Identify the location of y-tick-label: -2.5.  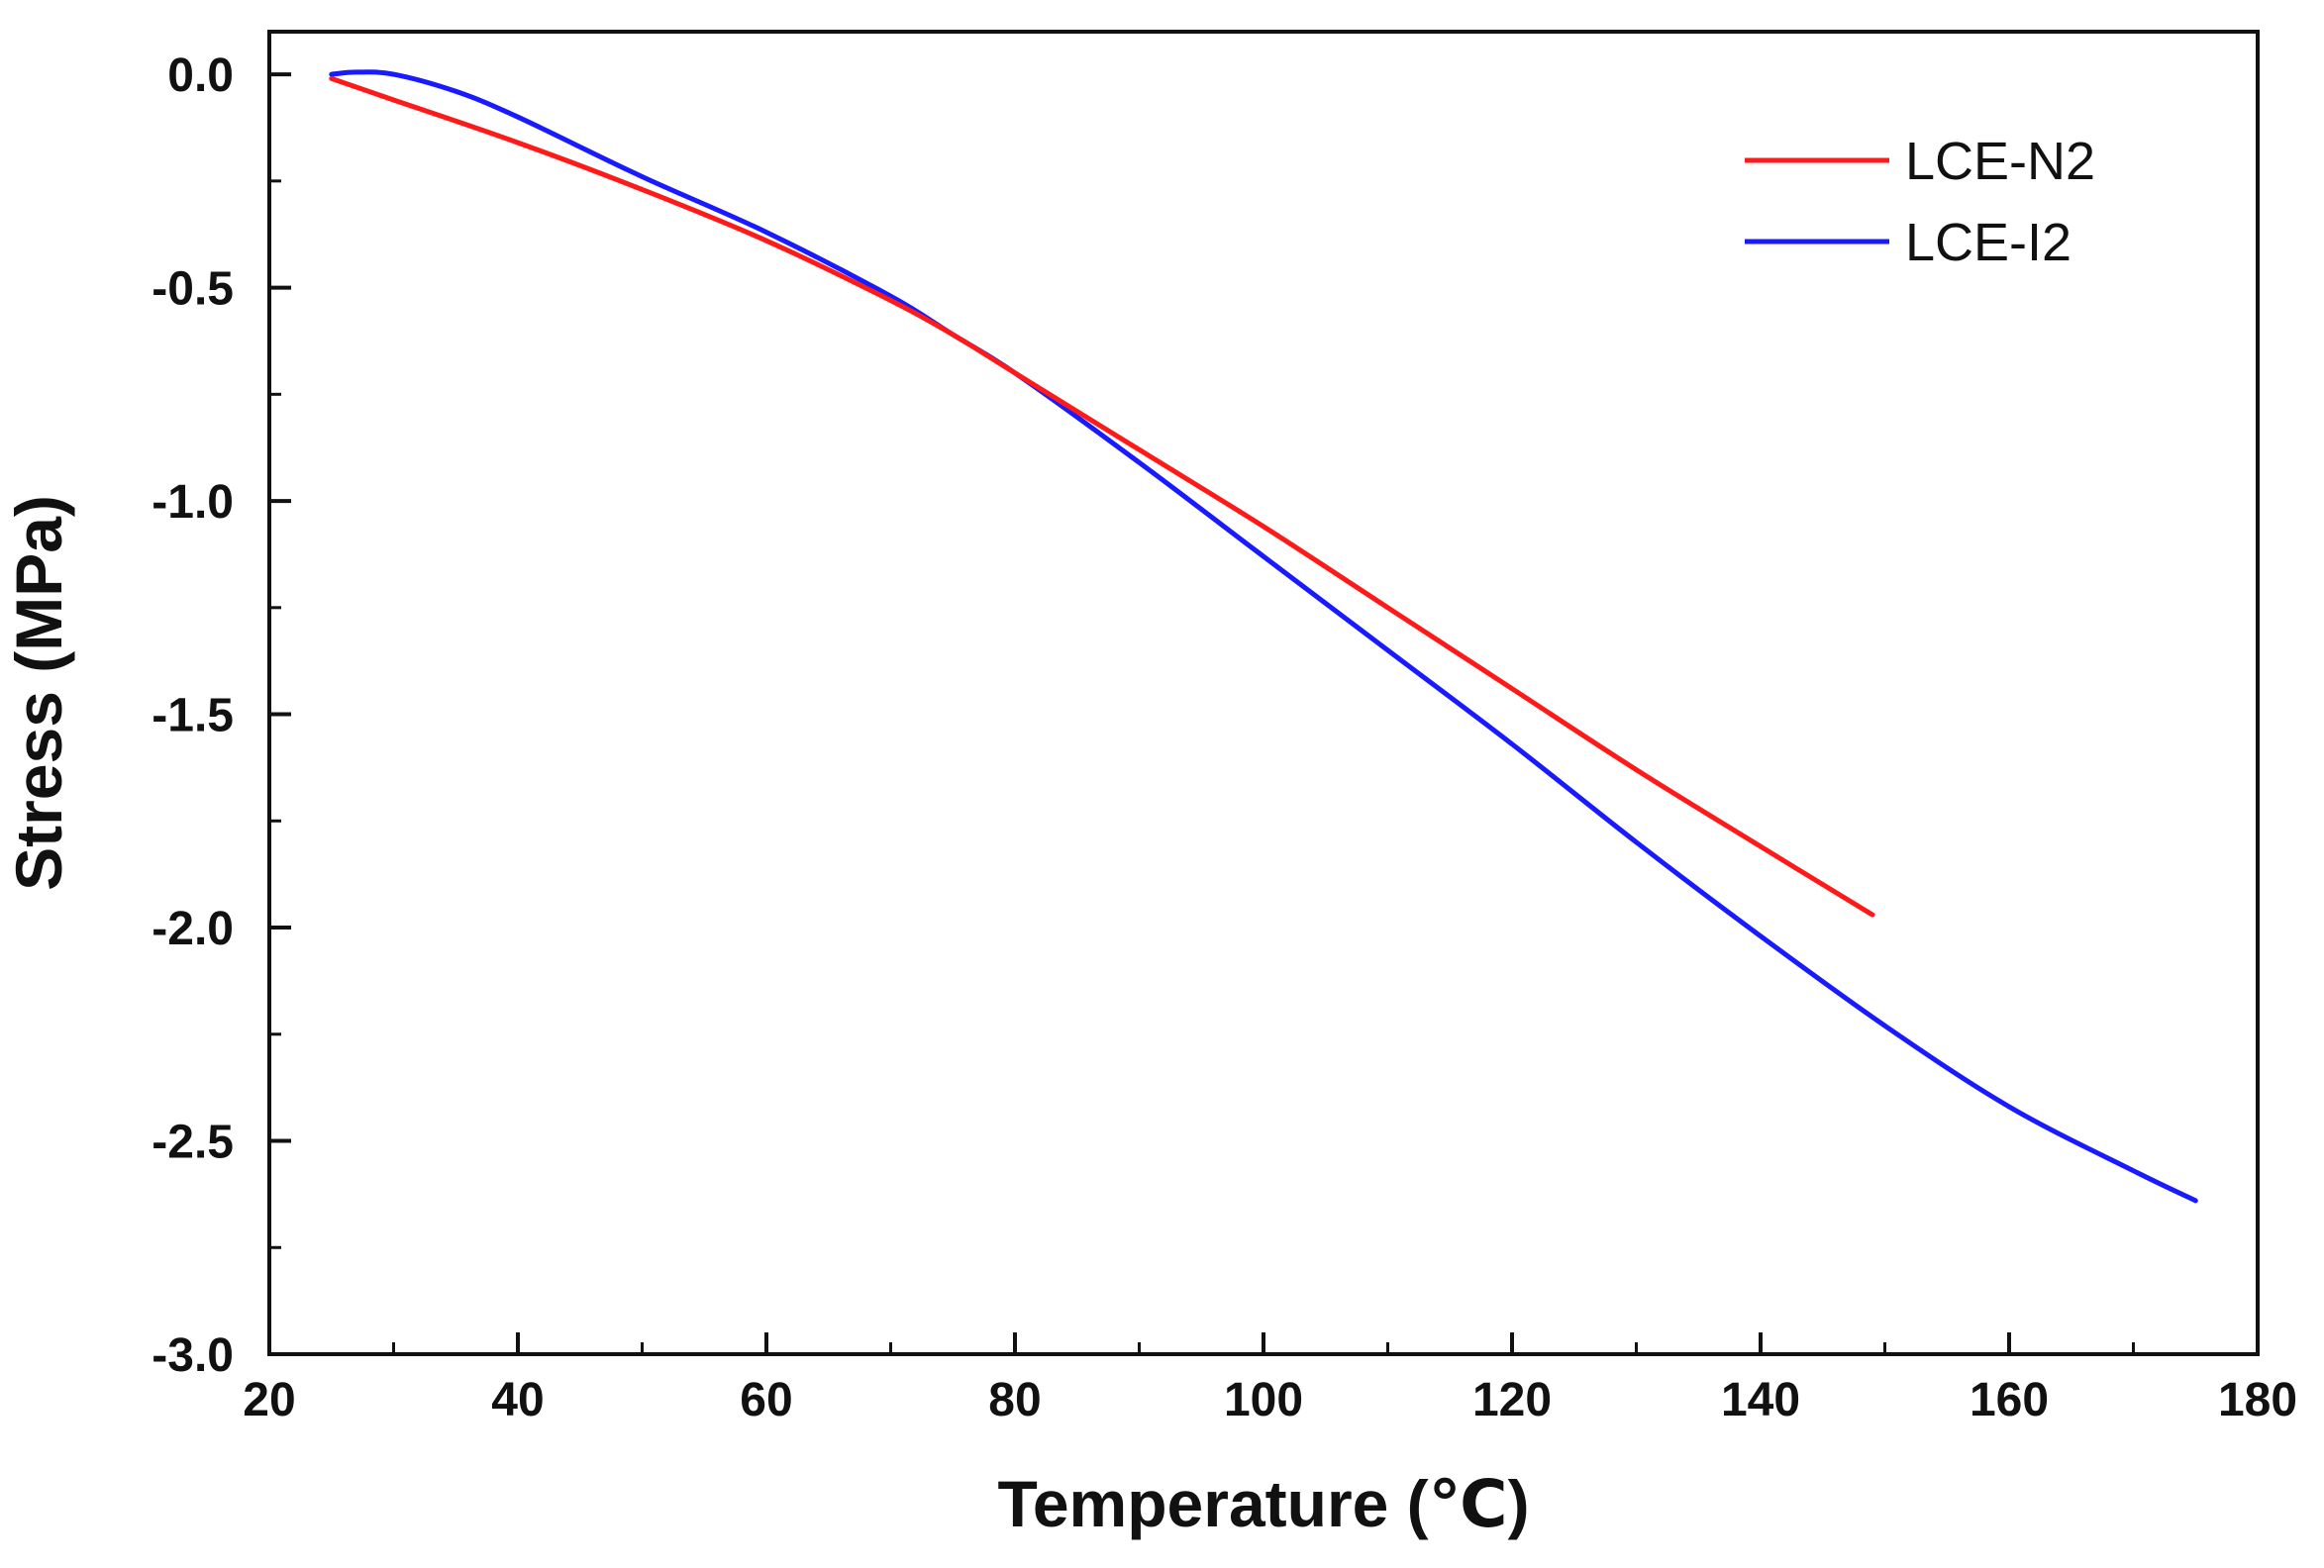
(193, 1143).